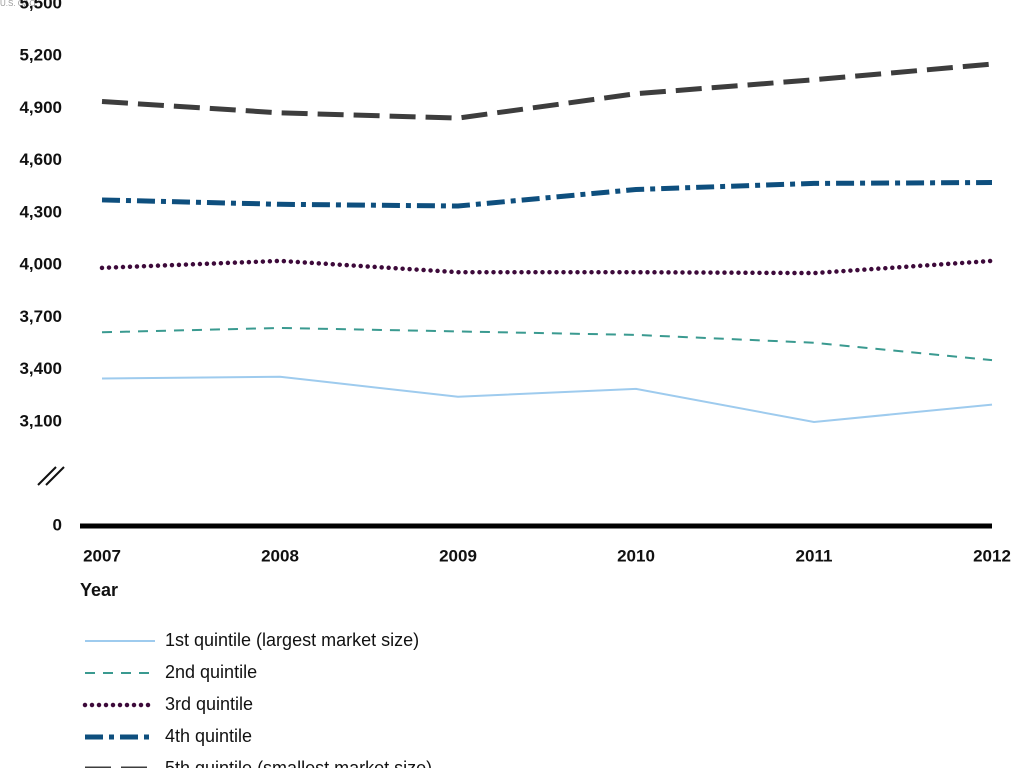 The height and width of the screenshot is (768, 1024). Describe the element at coordinates (40, 211) in the screenshot. I see `y-tick-label: 4,300` at that location.